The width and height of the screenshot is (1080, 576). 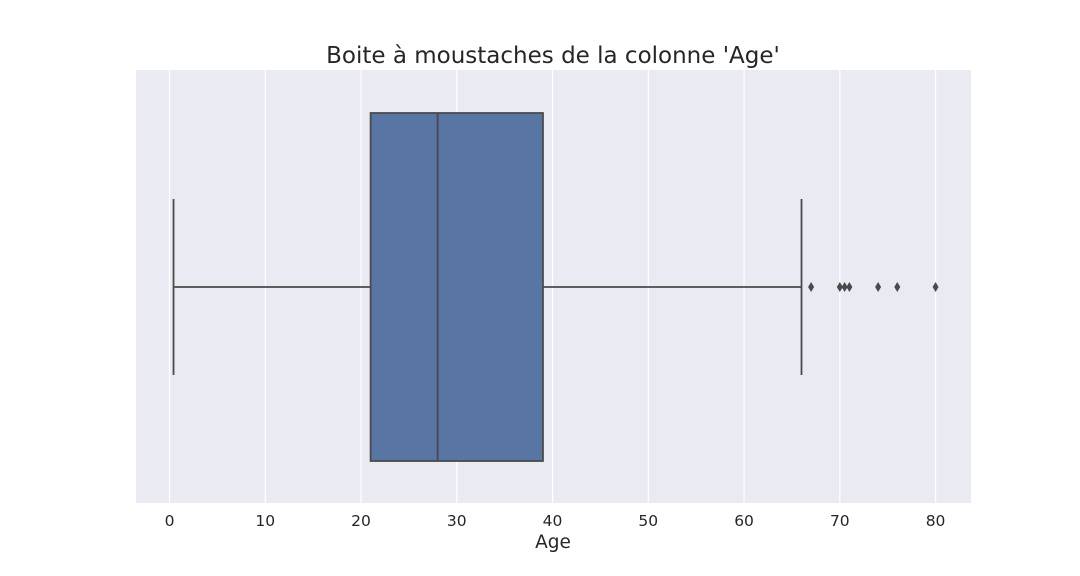 What do you see at coordinates (553, 542) in the screenshot?
I see `x-axis-label: Age` at bounding box center [553, 542].